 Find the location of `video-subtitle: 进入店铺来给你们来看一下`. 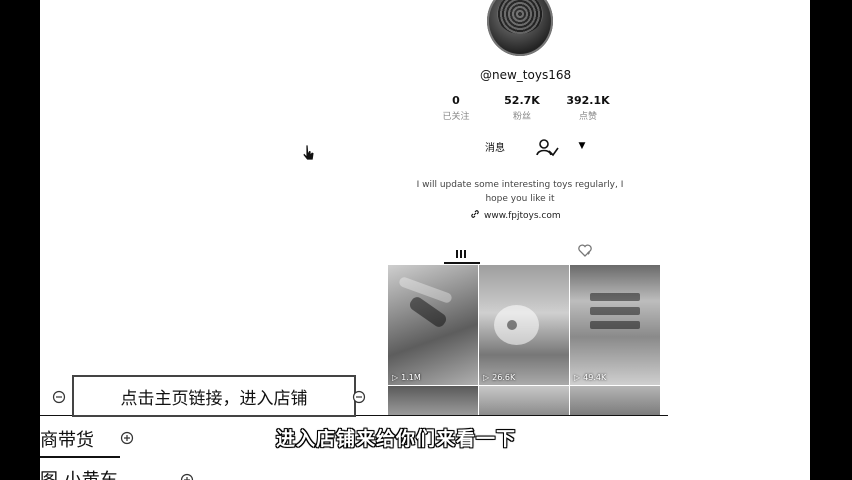

video-subtitle: 进入店铺来给你们来看一下 is located at coordinates (396, 439).